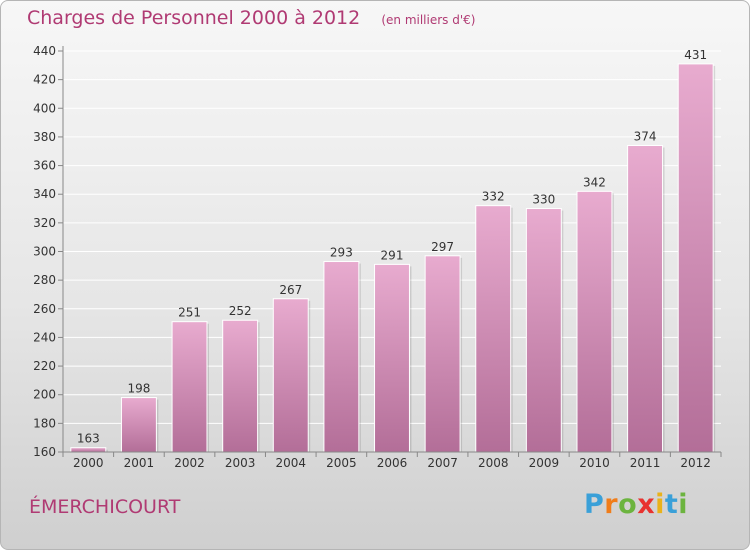 The height and width of the screenshot is (550, 750). I want to click on x-tick-label-2012: 2012, so click(695, 463).